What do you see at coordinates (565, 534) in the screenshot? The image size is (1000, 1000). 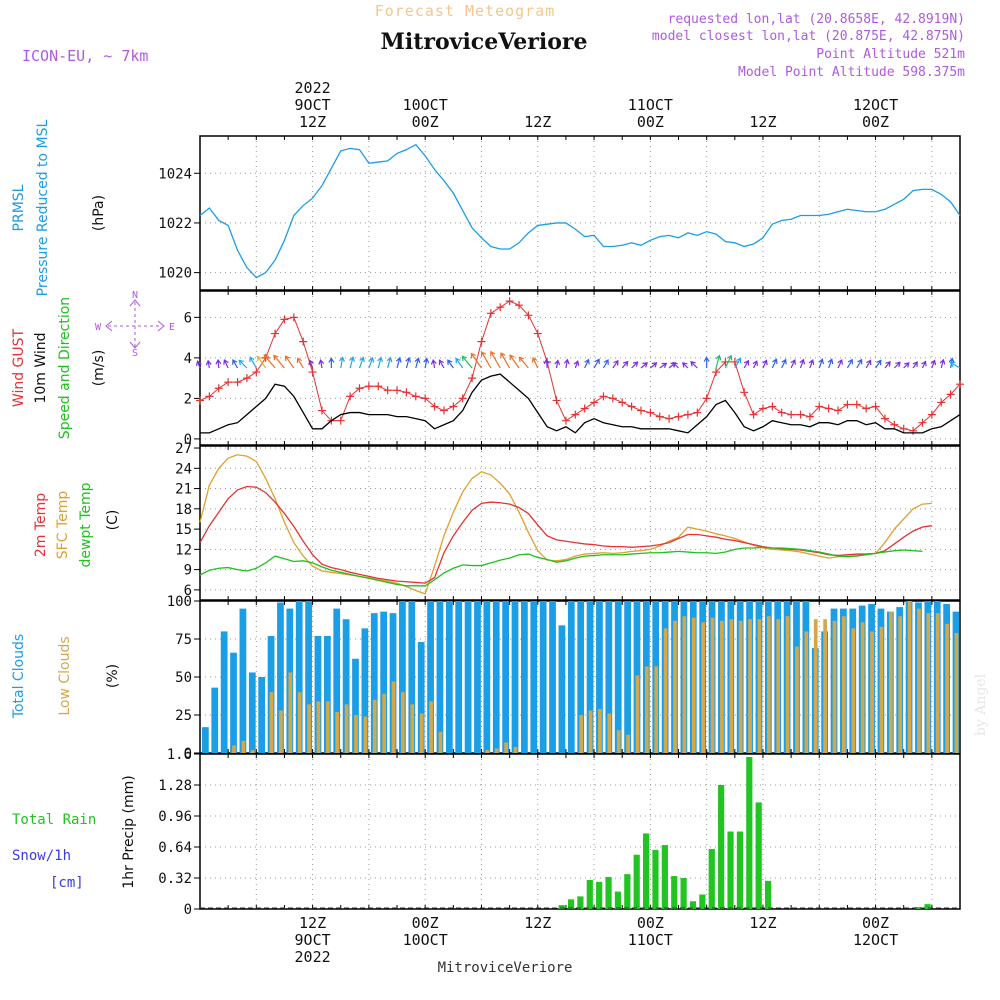 I see `temp-2m-line` at bounding box center [565, 534].